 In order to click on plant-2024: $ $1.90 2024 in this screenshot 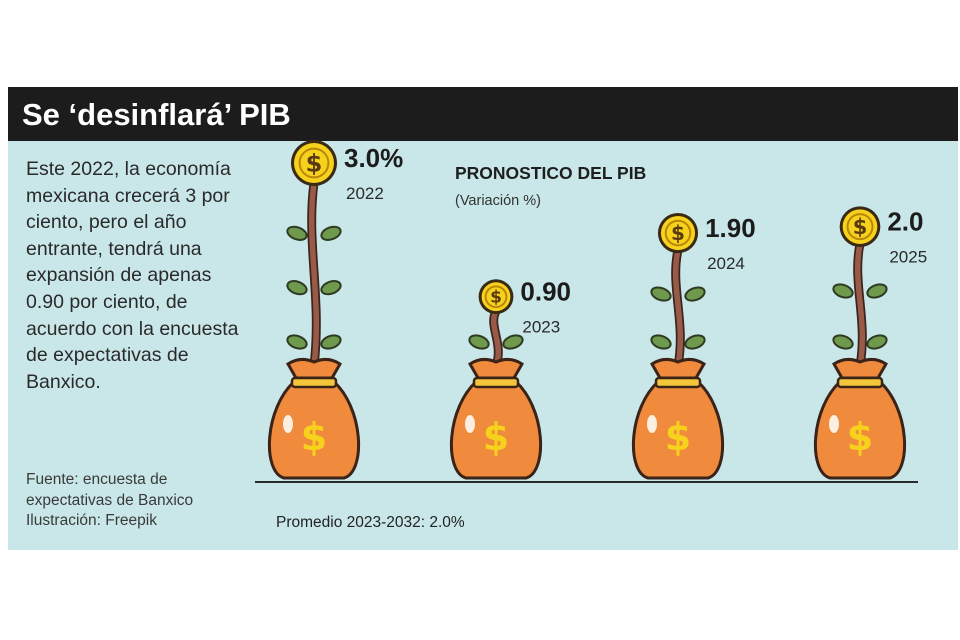, I will do `click(693, 346)`.